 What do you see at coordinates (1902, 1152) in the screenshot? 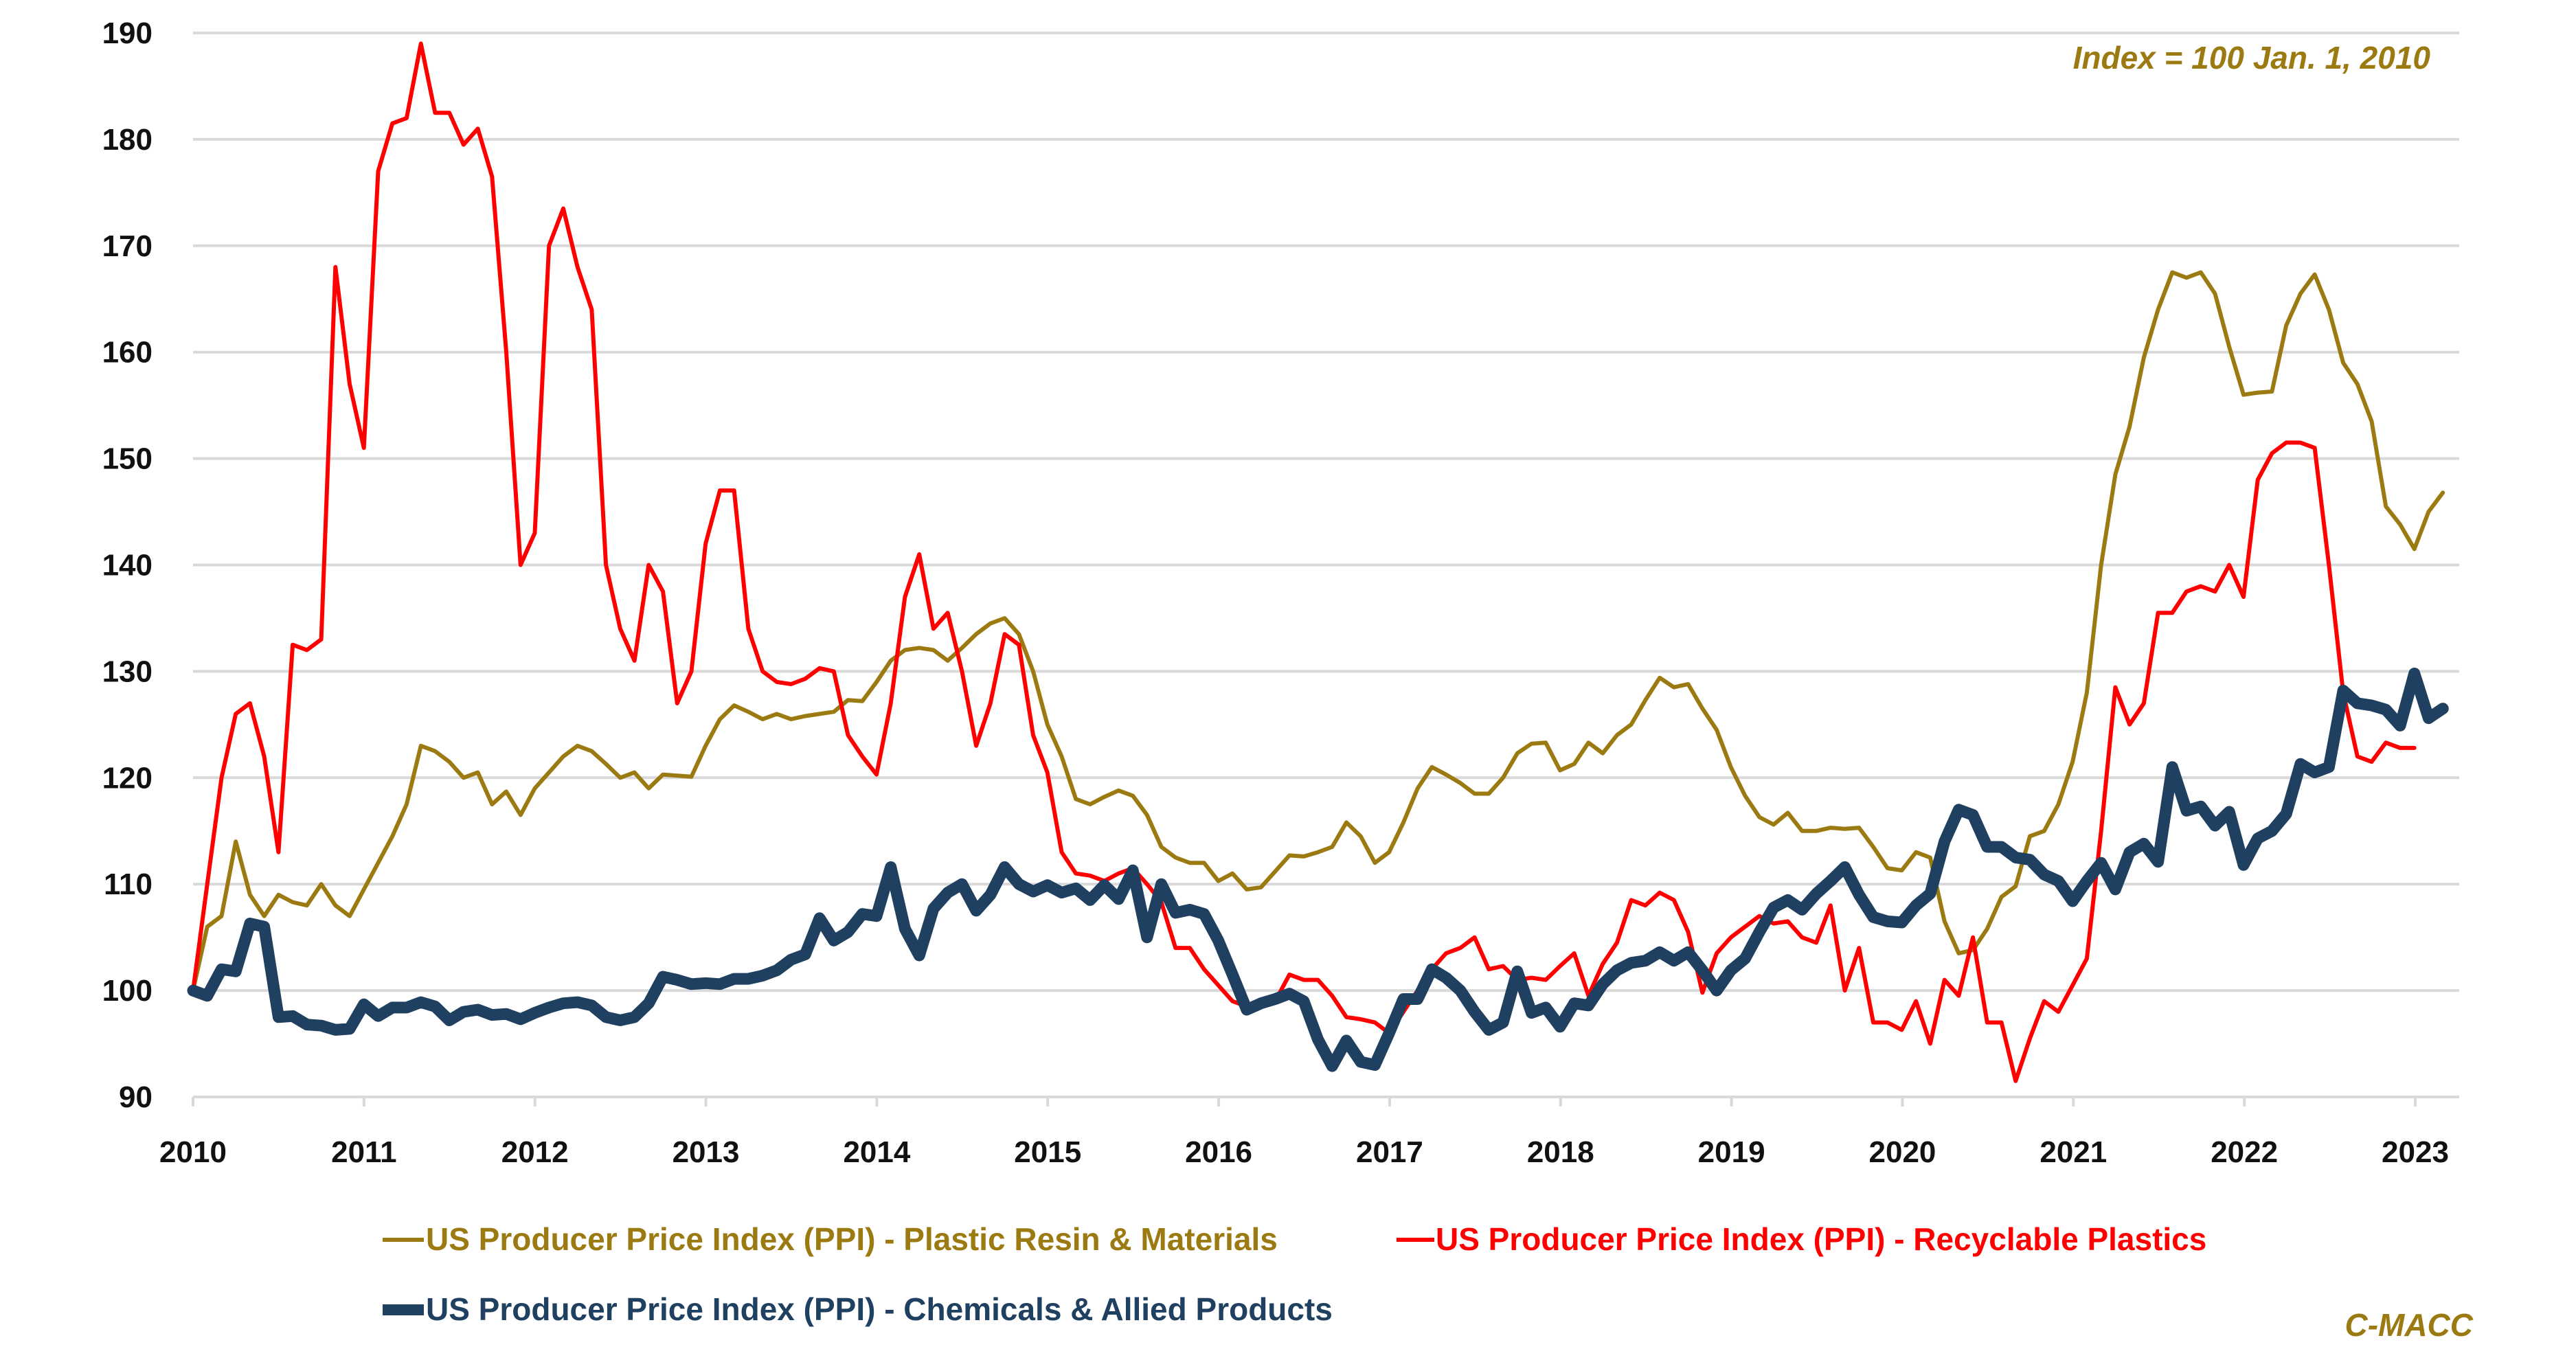
I see `x-tick-label: 2020` at bounding box center [1902, 1152].